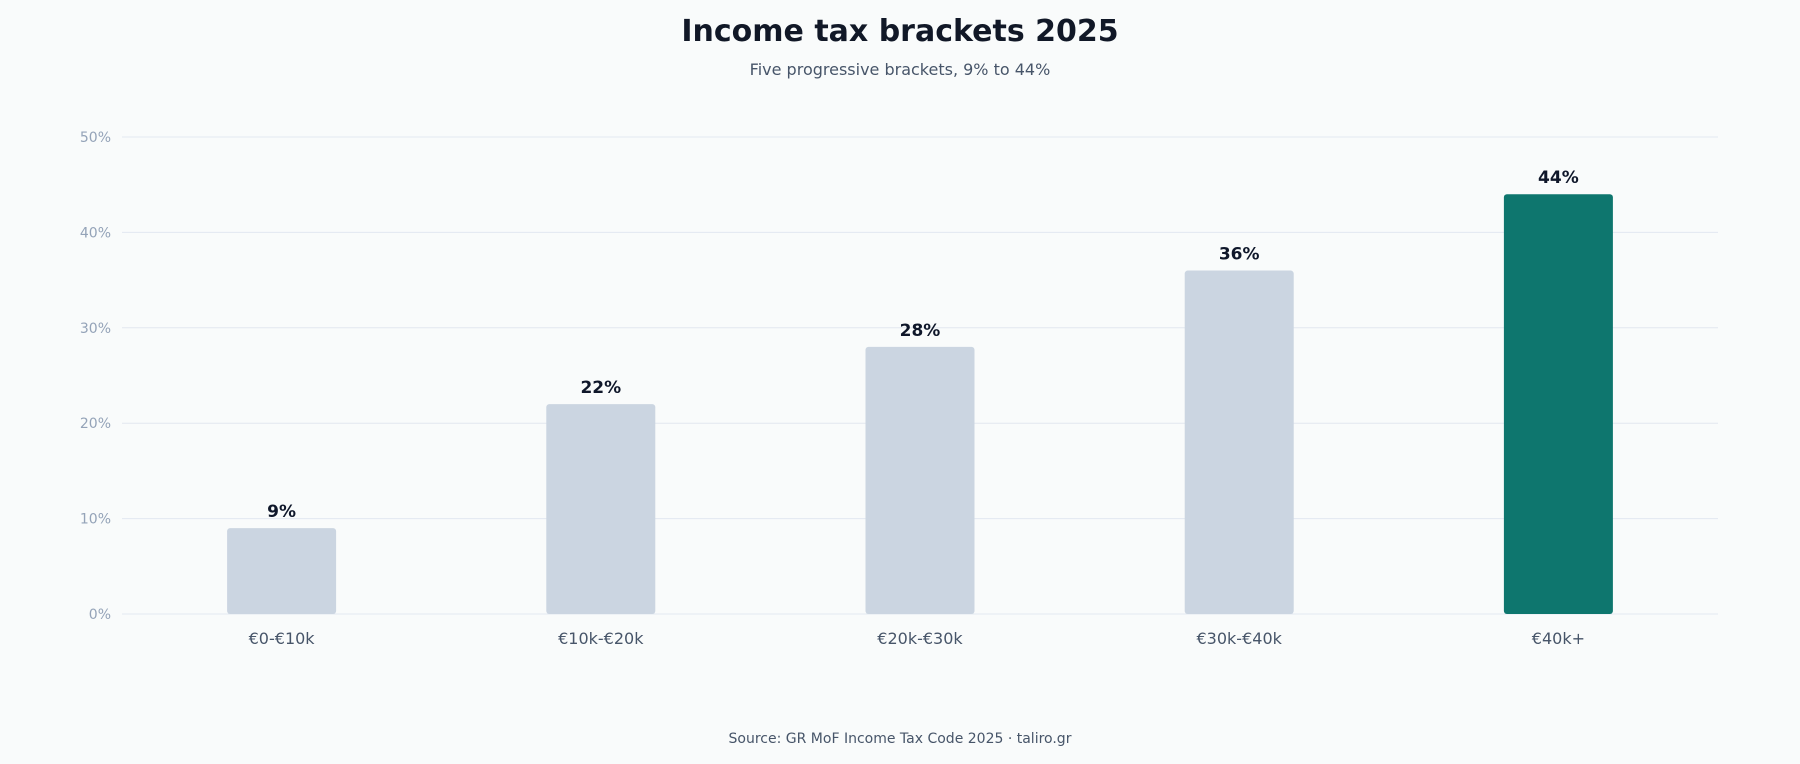  What do you see at coordinates (95, 424) in the screenshot?
I see `y-tick-label: 20%` at bounding box center [95, 424].